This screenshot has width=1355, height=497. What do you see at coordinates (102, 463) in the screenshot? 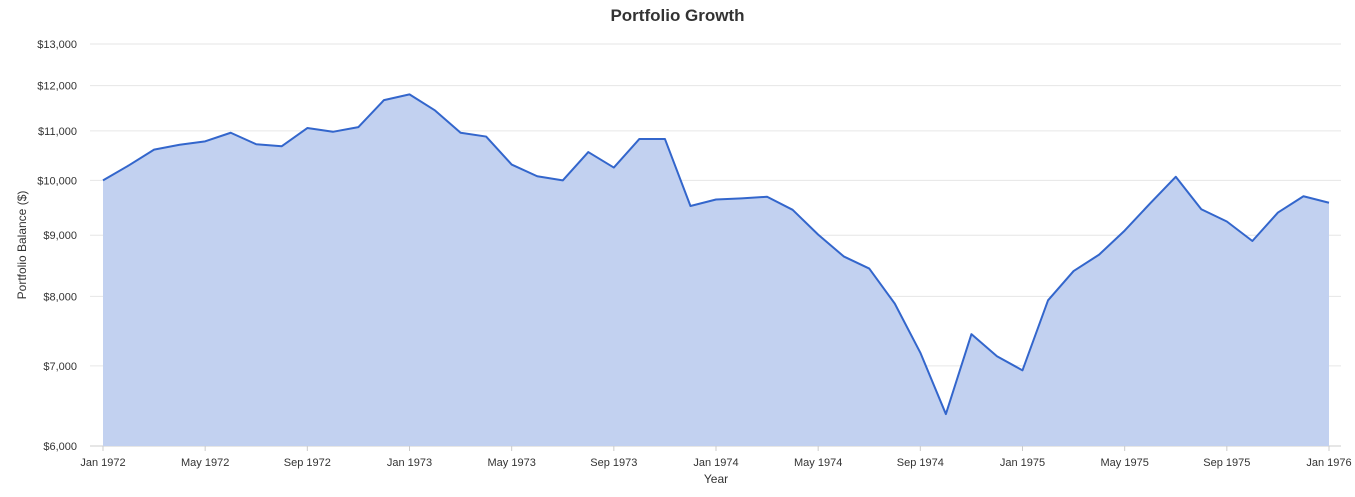
I see `x-tick-label: Jan 1972` at bounding box center [102, 463].